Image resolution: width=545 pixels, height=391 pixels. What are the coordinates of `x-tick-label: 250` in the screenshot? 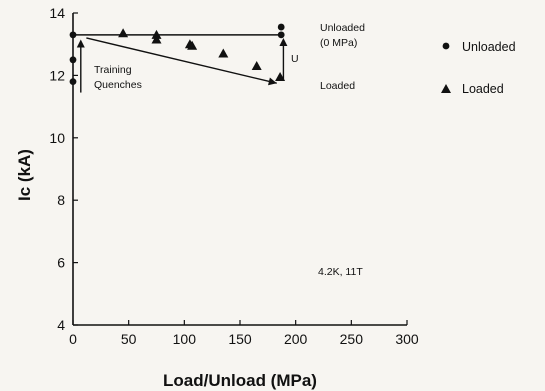 It's located at (352, 339).